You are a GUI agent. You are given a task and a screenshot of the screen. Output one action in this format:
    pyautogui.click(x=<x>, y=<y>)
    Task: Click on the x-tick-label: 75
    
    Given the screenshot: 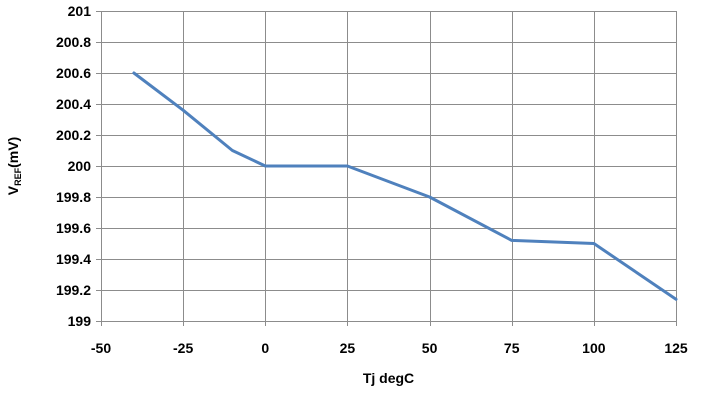 What is the action you would take?
    pyautogui.click(x=512, y=348)
    